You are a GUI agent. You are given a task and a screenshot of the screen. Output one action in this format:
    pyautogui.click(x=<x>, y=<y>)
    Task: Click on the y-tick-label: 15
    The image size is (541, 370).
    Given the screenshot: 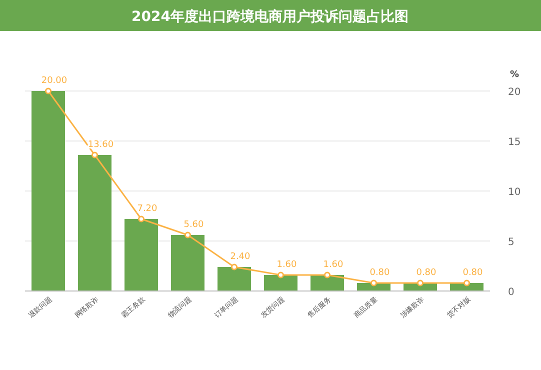 What is the action you would take?
    pyautogui.click(x=514, y=142)
    